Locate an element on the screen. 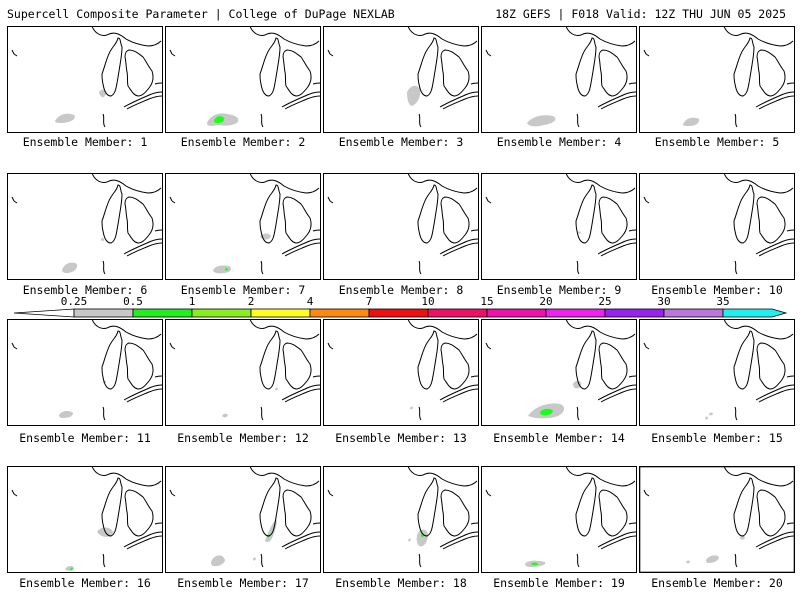 The image size is (800, 600). ensemble-caption: Ensemble Member: 5 is located at coordinates (717, 142).